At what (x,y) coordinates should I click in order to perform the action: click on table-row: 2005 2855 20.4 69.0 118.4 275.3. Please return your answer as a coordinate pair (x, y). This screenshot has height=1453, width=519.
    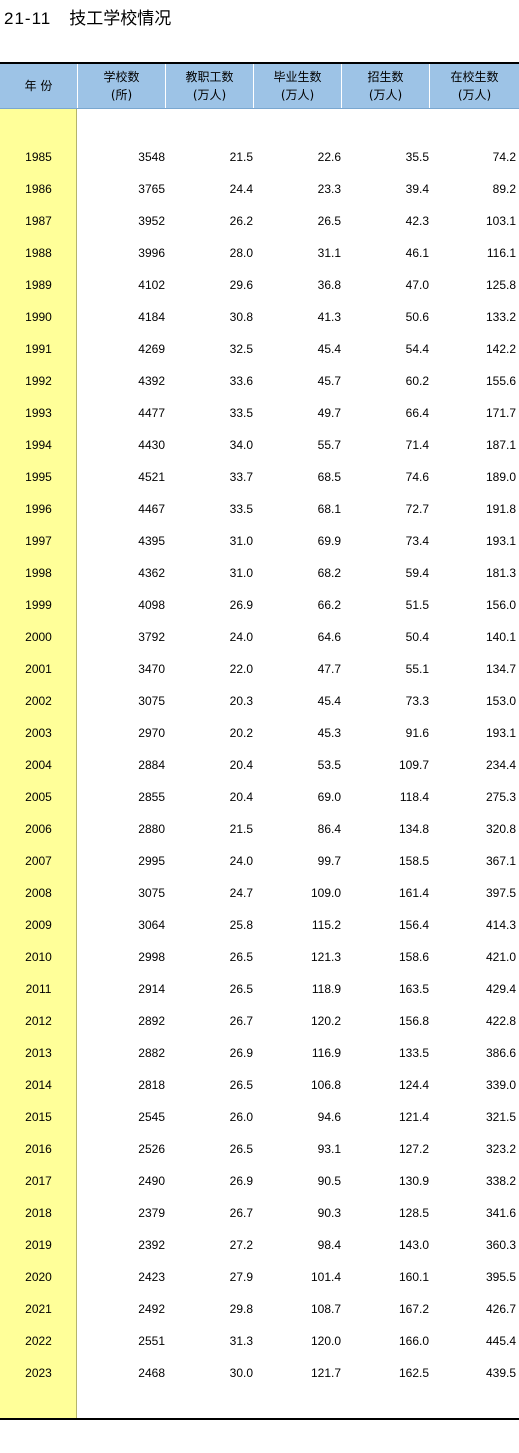
    Looking at the image, I should click on (259, 797).